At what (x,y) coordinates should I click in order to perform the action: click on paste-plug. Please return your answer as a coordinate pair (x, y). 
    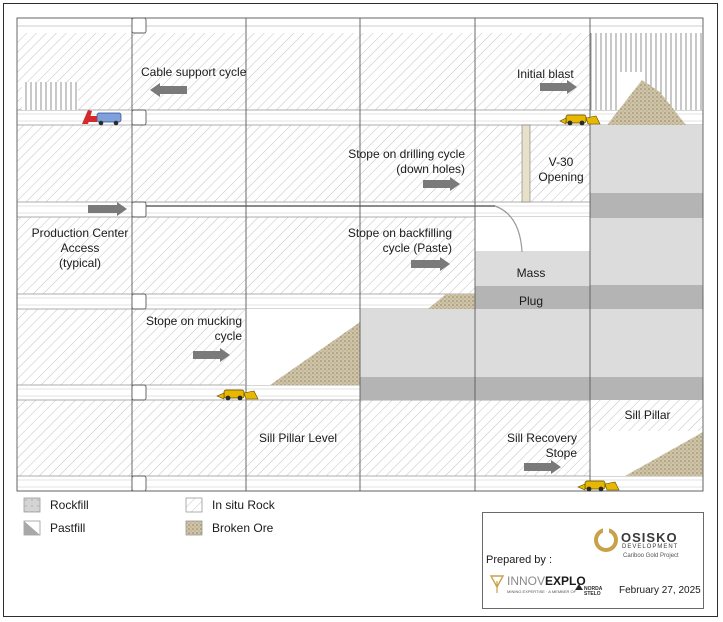
    Looking at the image, I should click on (532, 297).